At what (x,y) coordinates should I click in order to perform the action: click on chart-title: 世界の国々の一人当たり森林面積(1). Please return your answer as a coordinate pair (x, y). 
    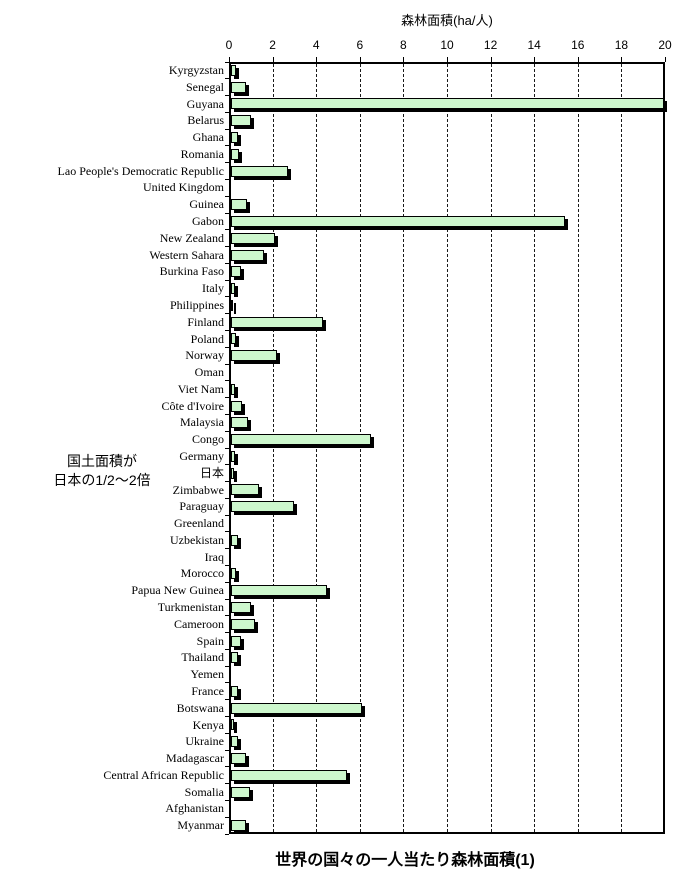
    Looking at the image, I should click on (405, 860).